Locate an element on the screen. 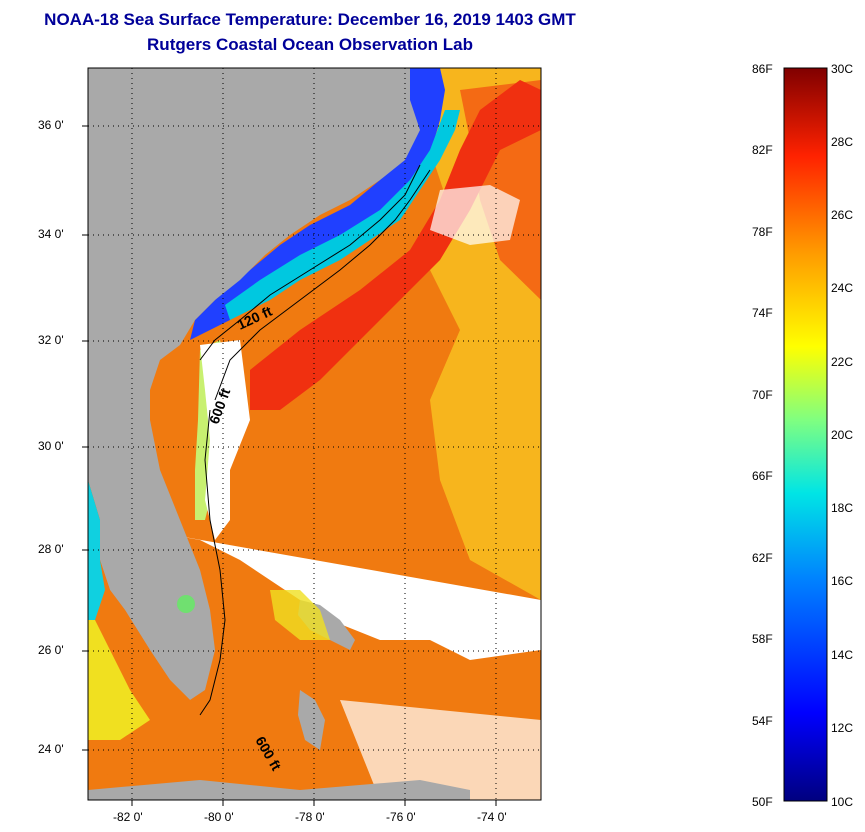 This screenshot has width=865, height=832. lon-label: -82 0' is located at coordinates (128, 817).